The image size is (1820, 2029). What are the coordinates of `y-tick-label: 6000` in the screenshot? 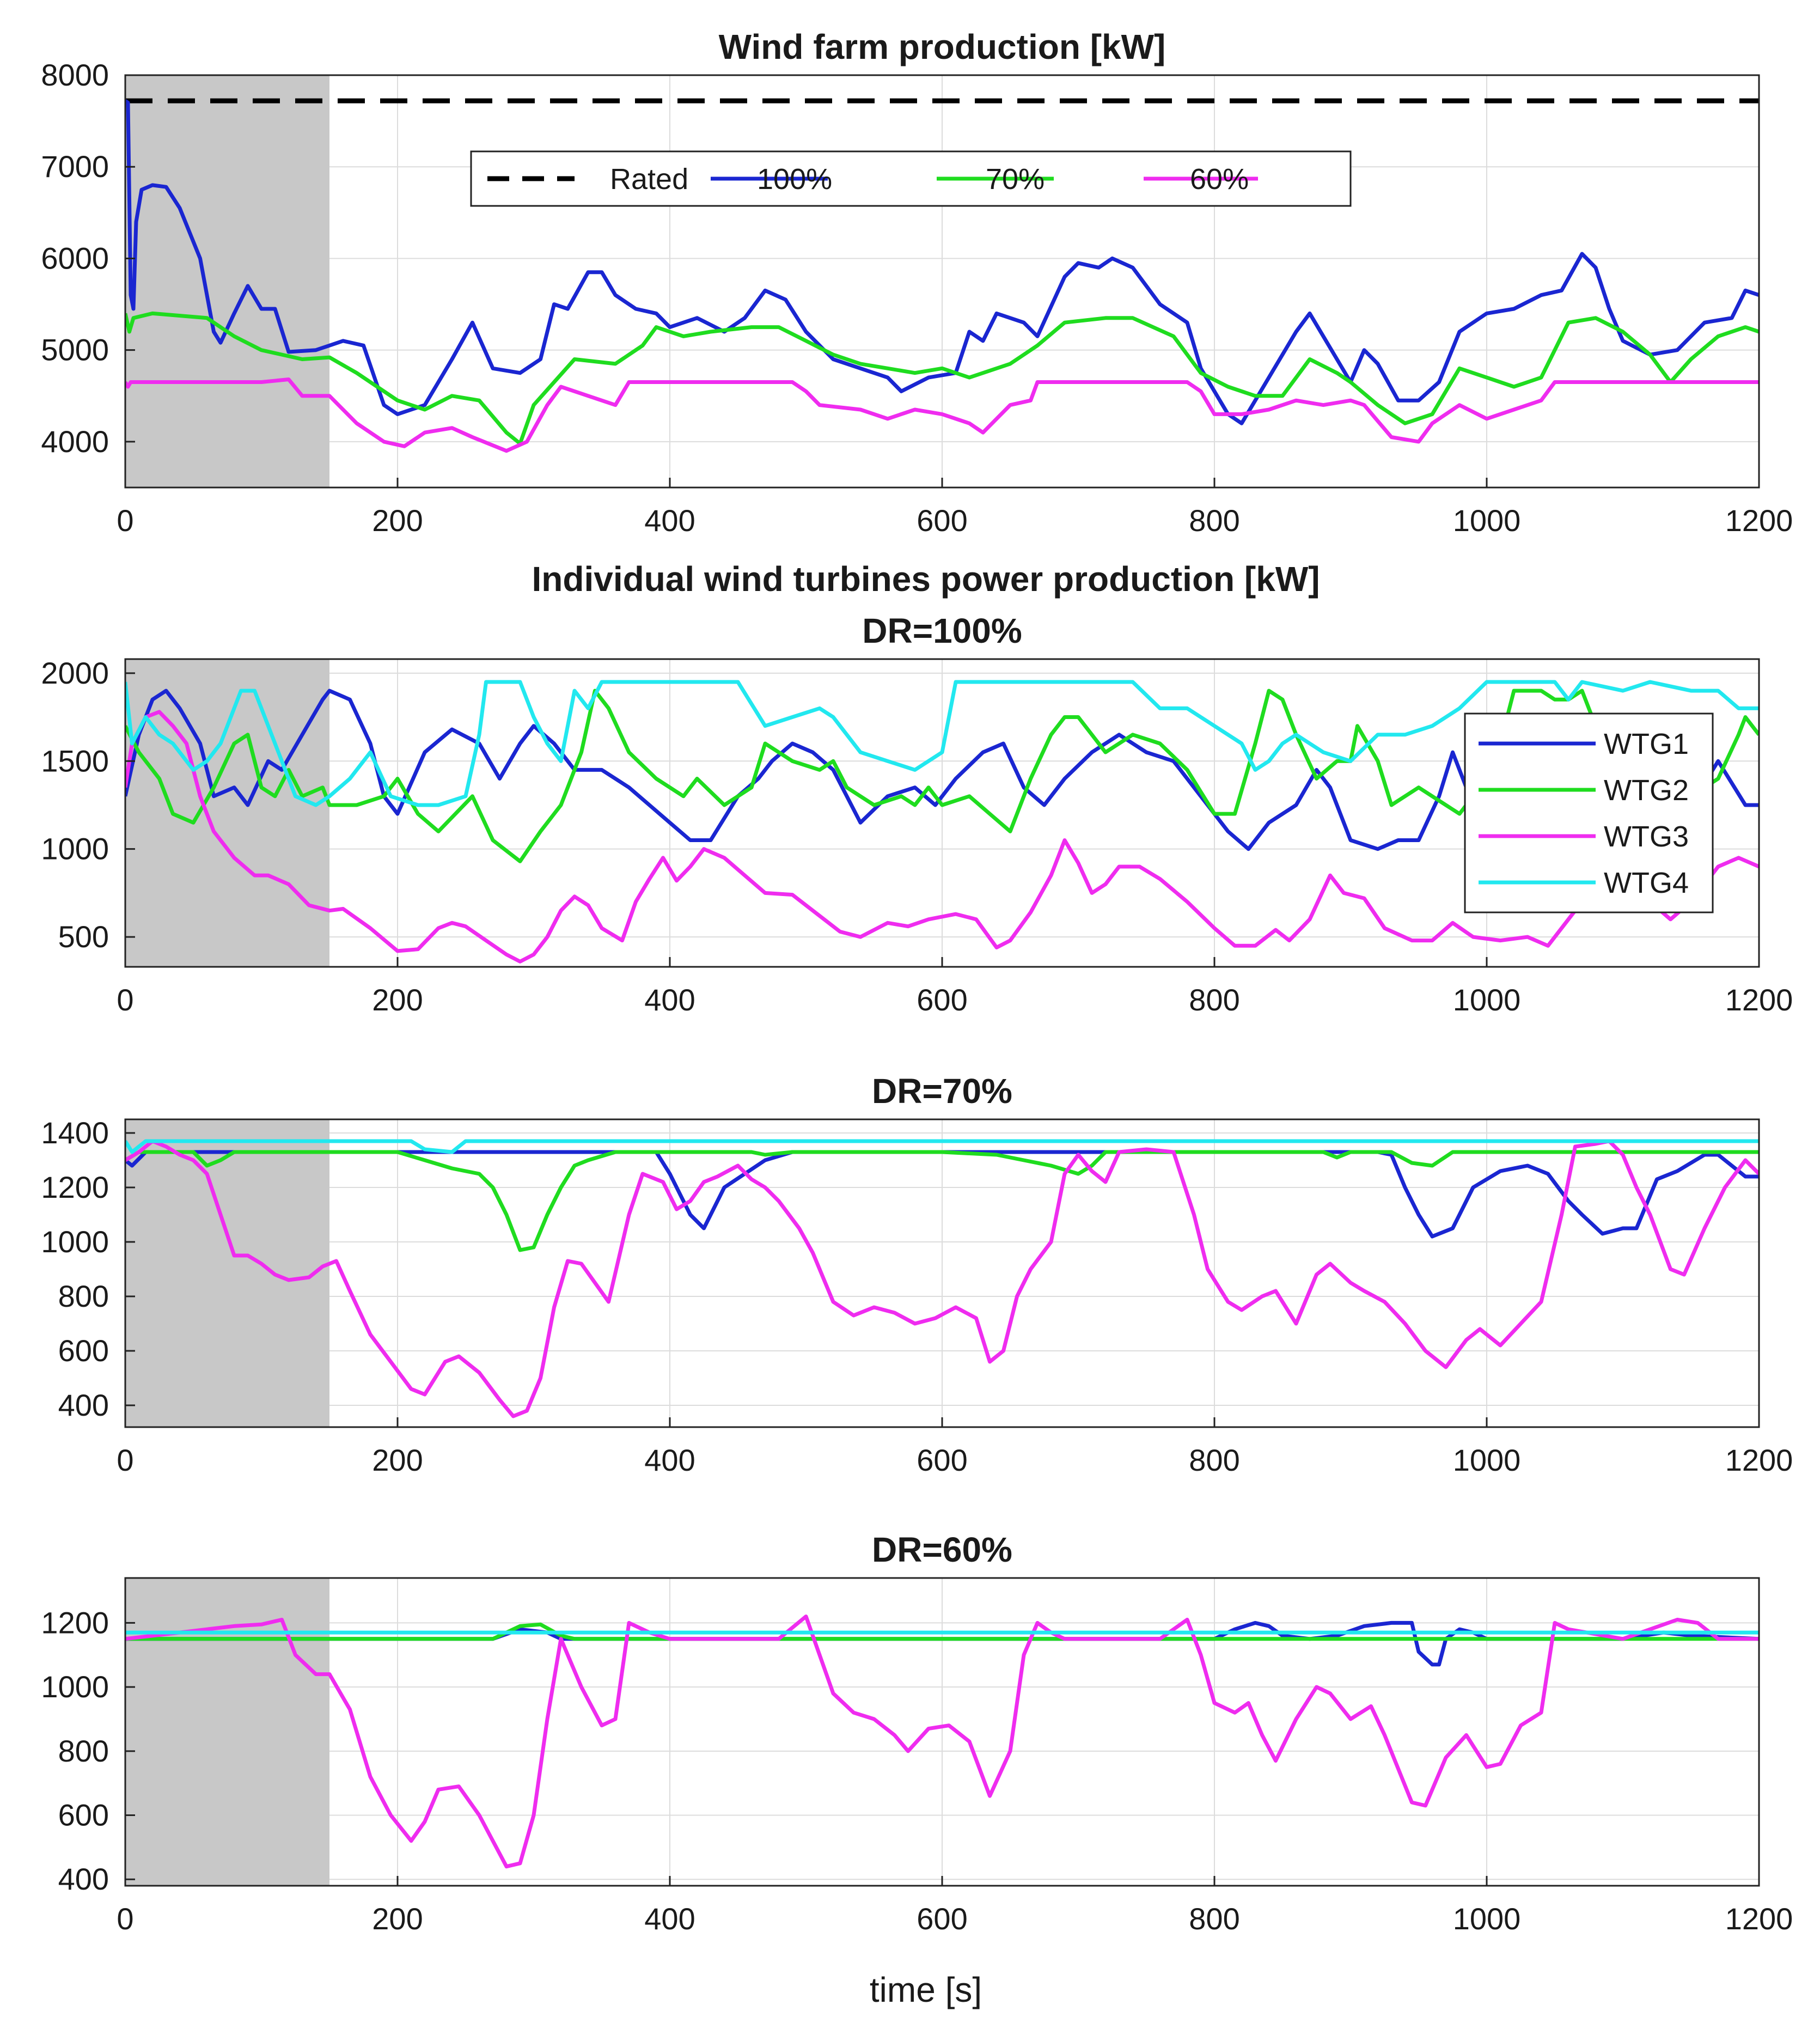 It's located at (75, 258).